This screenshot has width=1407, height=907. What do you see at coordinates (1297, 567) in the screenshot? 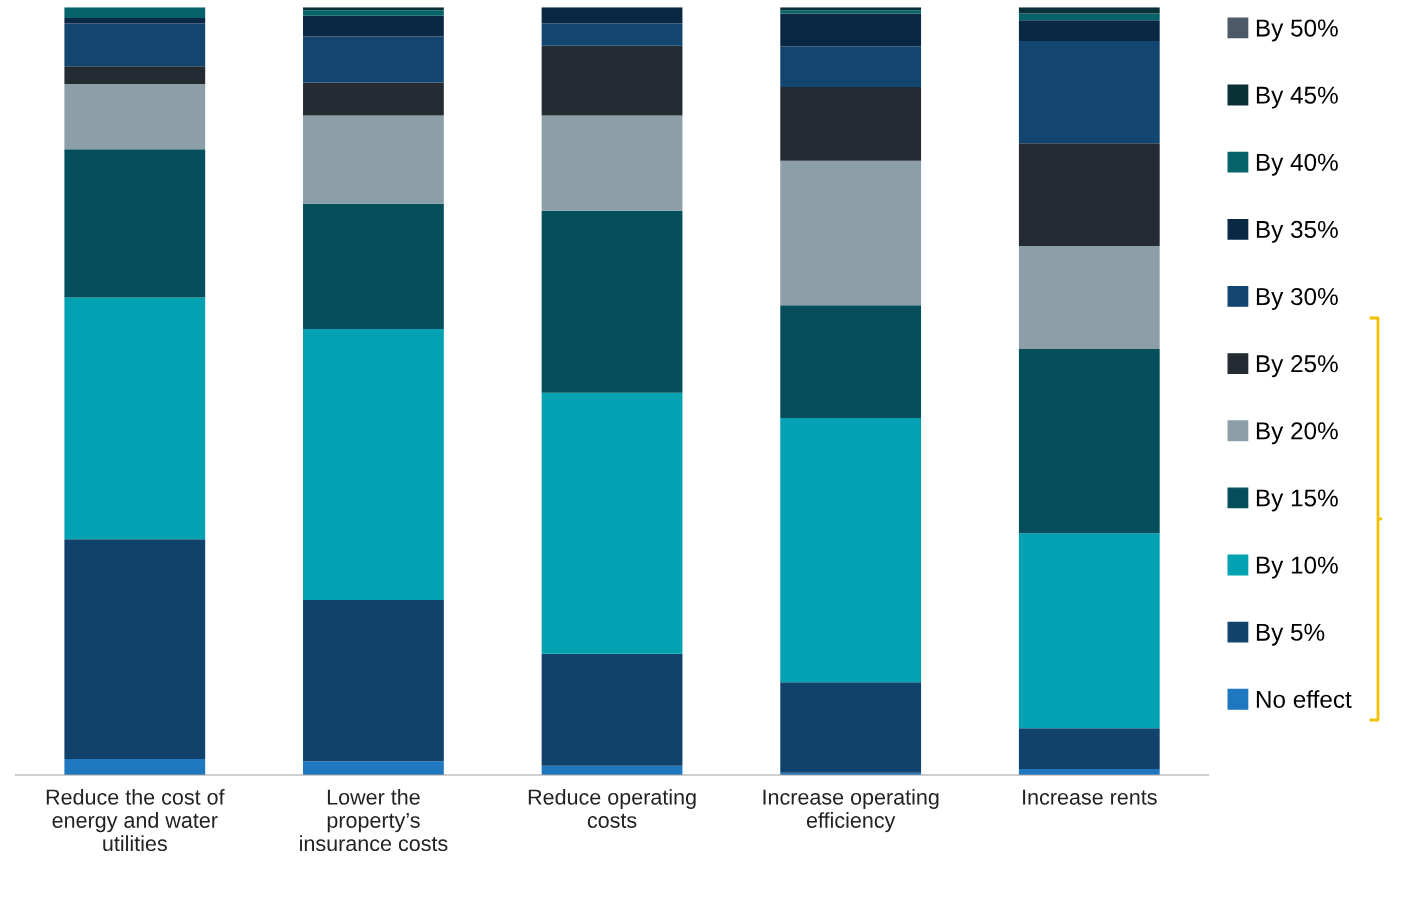
I see `legend-label: By 10%` at bounding box center [1297, 567].